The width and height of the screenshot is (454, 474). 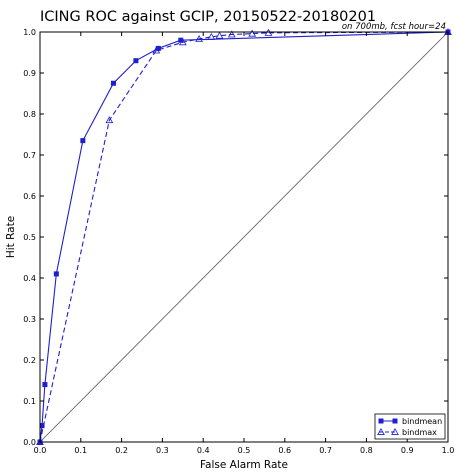 What do you see at coordinates (29, 319) in the screenshot?
I see `y-tick-label: 0.3` at bounding box center [29, 319].